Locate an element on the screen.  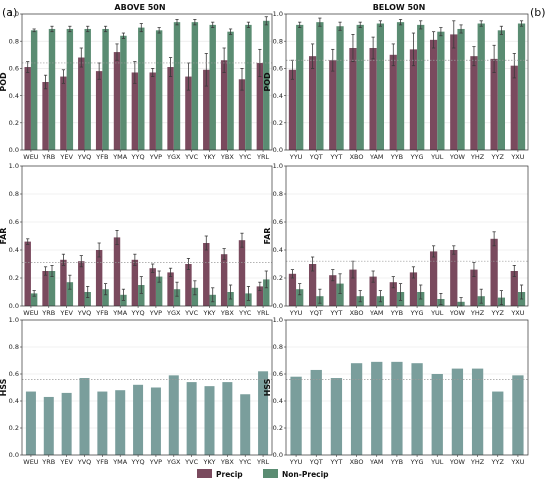
pod-below-xtick-label: YYB is located at coordinates (396, 157).